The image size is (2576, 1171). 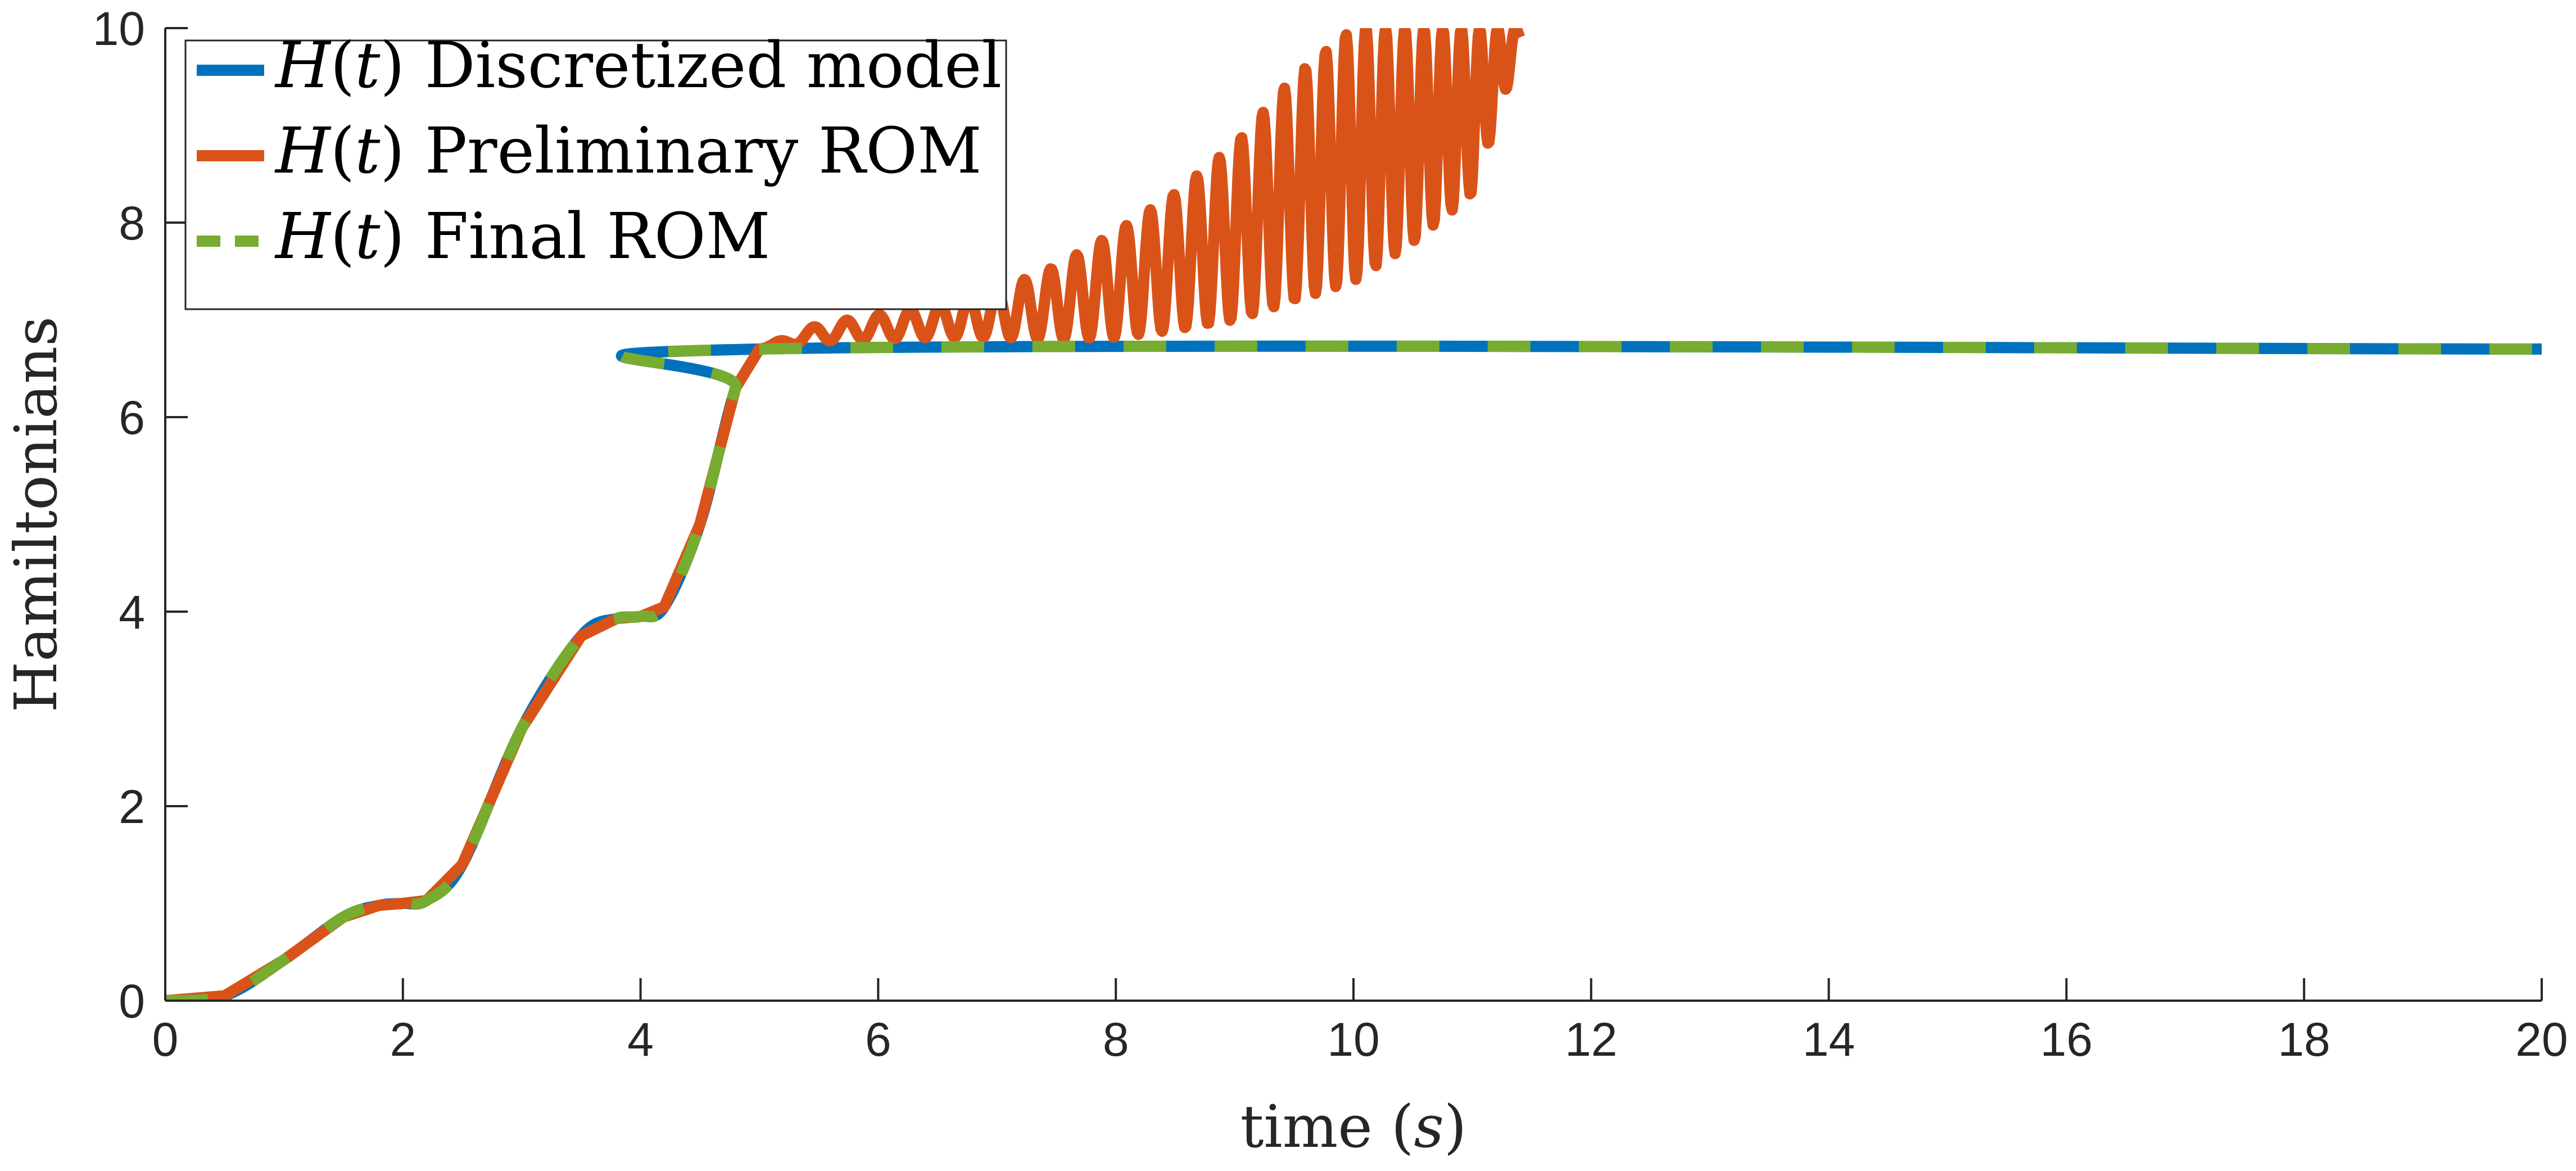 I want to click on y-tick-label: 8, so click(x=132, y=224).